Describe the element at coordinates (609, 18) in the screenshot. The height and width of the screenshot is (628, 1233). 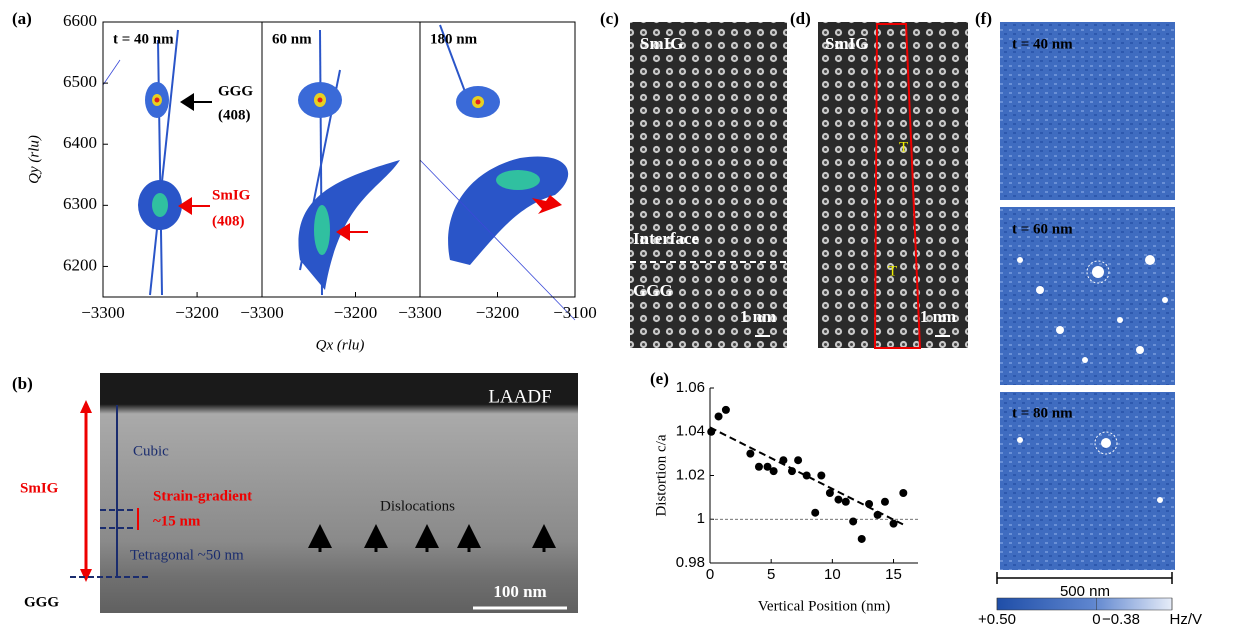
I see `panel-label: (c)` at that location.